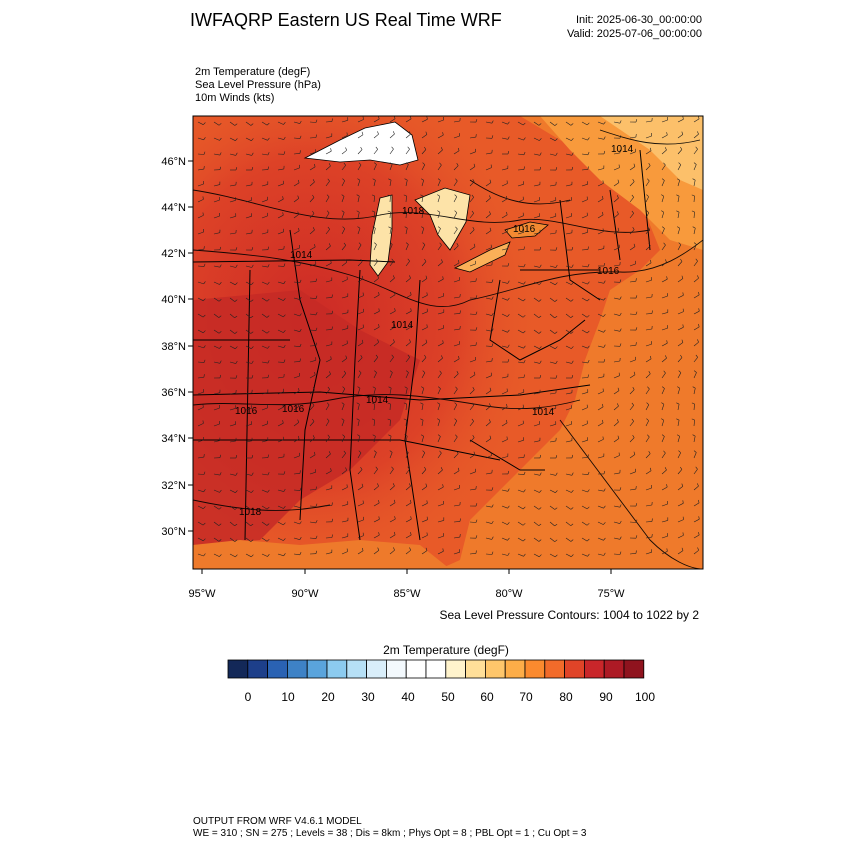 The width and height of the screenshot is (850, 850). Describe the element at coordinates (258, 85) in the screenshot. I see `field-label-pressure: Sea Level Pressure (hPa)` at that location.